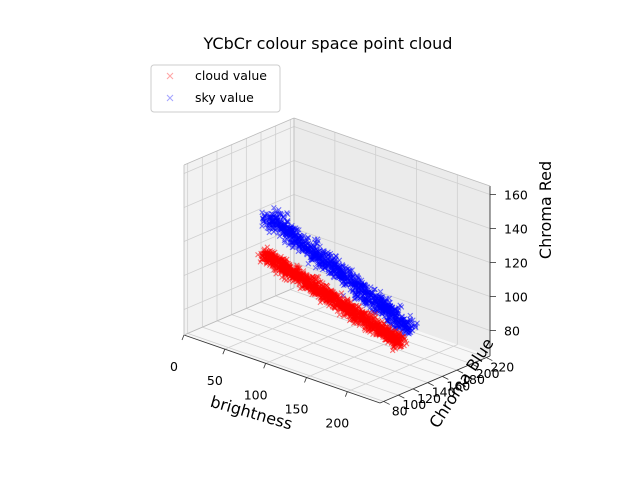 This screenshot has height=480, width=640. I want to click on chart-title: YCbCr colour space point cloud, so click(328, 43).